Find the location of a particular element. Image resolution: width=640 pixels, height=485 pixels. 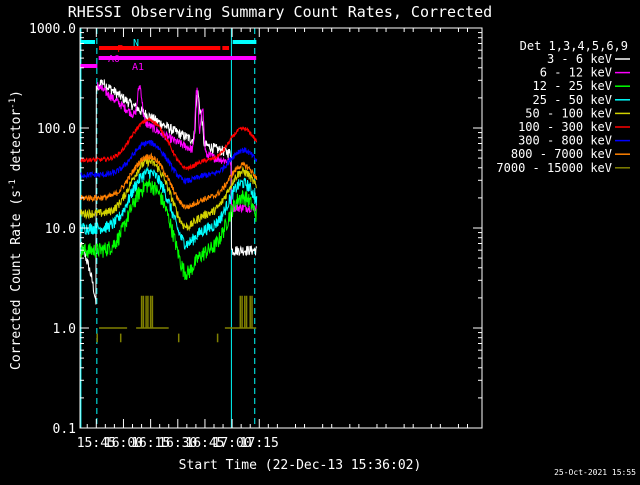

legend-title: Det 1,3,4,5,6,9 is located at coordinates (574, 46).